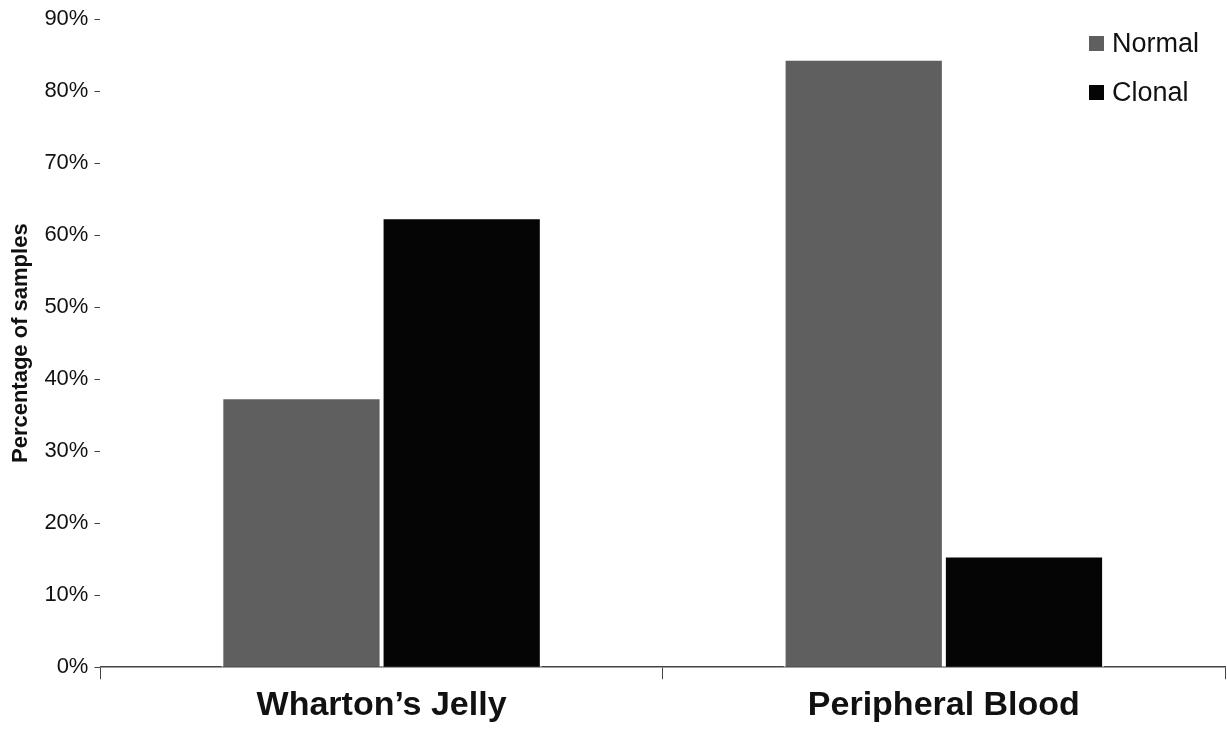 Image resolution: width=1227 pixels, height=736 pixels. Describe the element at coordinates (66, 450) in the screenshot. I see `y-tick-label: 30%` at that location.